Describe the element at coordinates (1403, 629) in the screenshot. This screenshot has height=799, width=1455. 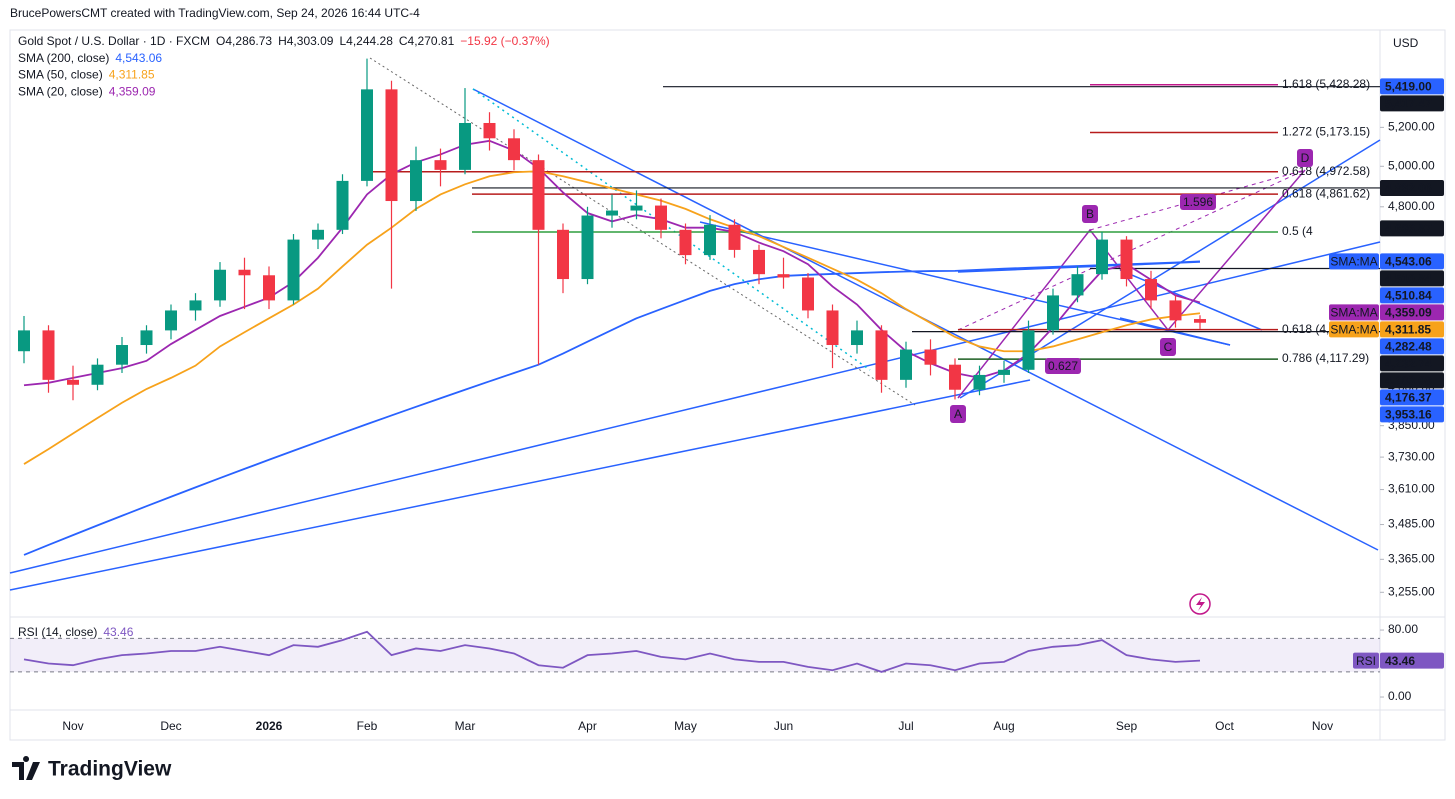
I see `rsi-tick-label: 80.00` at that location.